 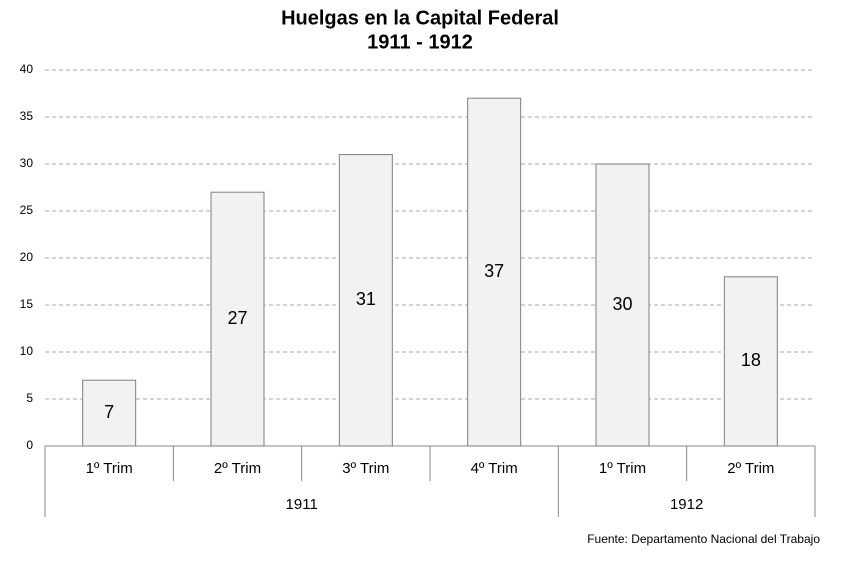 I want to click on data-label: 7, so click(x=109, y=412).